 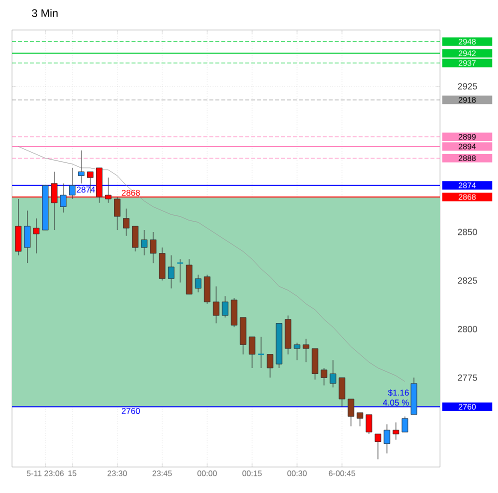 What do you see at coordinates (468, 377) in the screenshot?
I see `y-tick-label: 2775` at bounding box center [468, 377].